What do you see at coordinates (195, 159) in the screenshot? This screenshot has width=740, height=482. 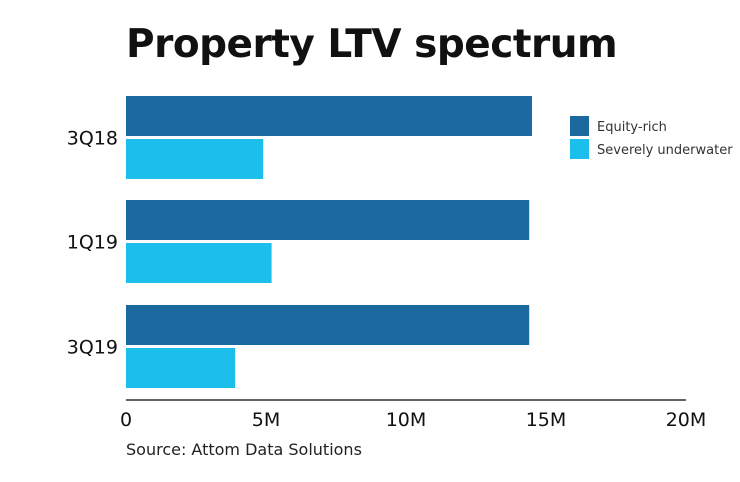 I see `bar-3q18-severely-underwater` at bounding box center [195, 159].